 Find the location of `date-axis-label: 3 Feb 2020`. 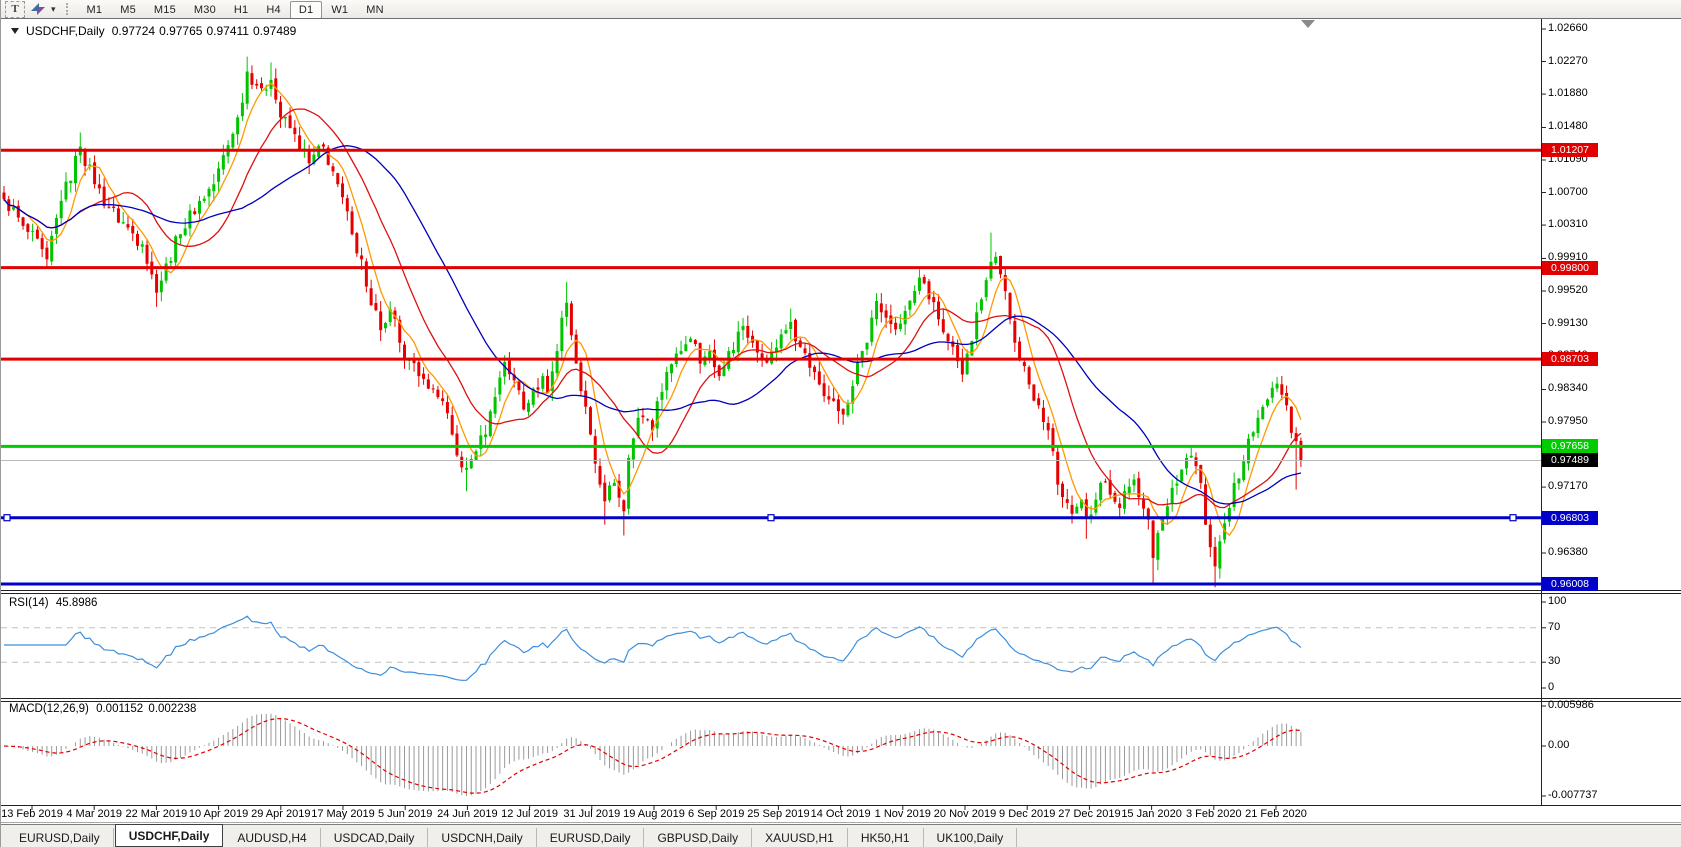

date-axis-label: 3 Feb 2020 is located at coordinates (1213, 814).